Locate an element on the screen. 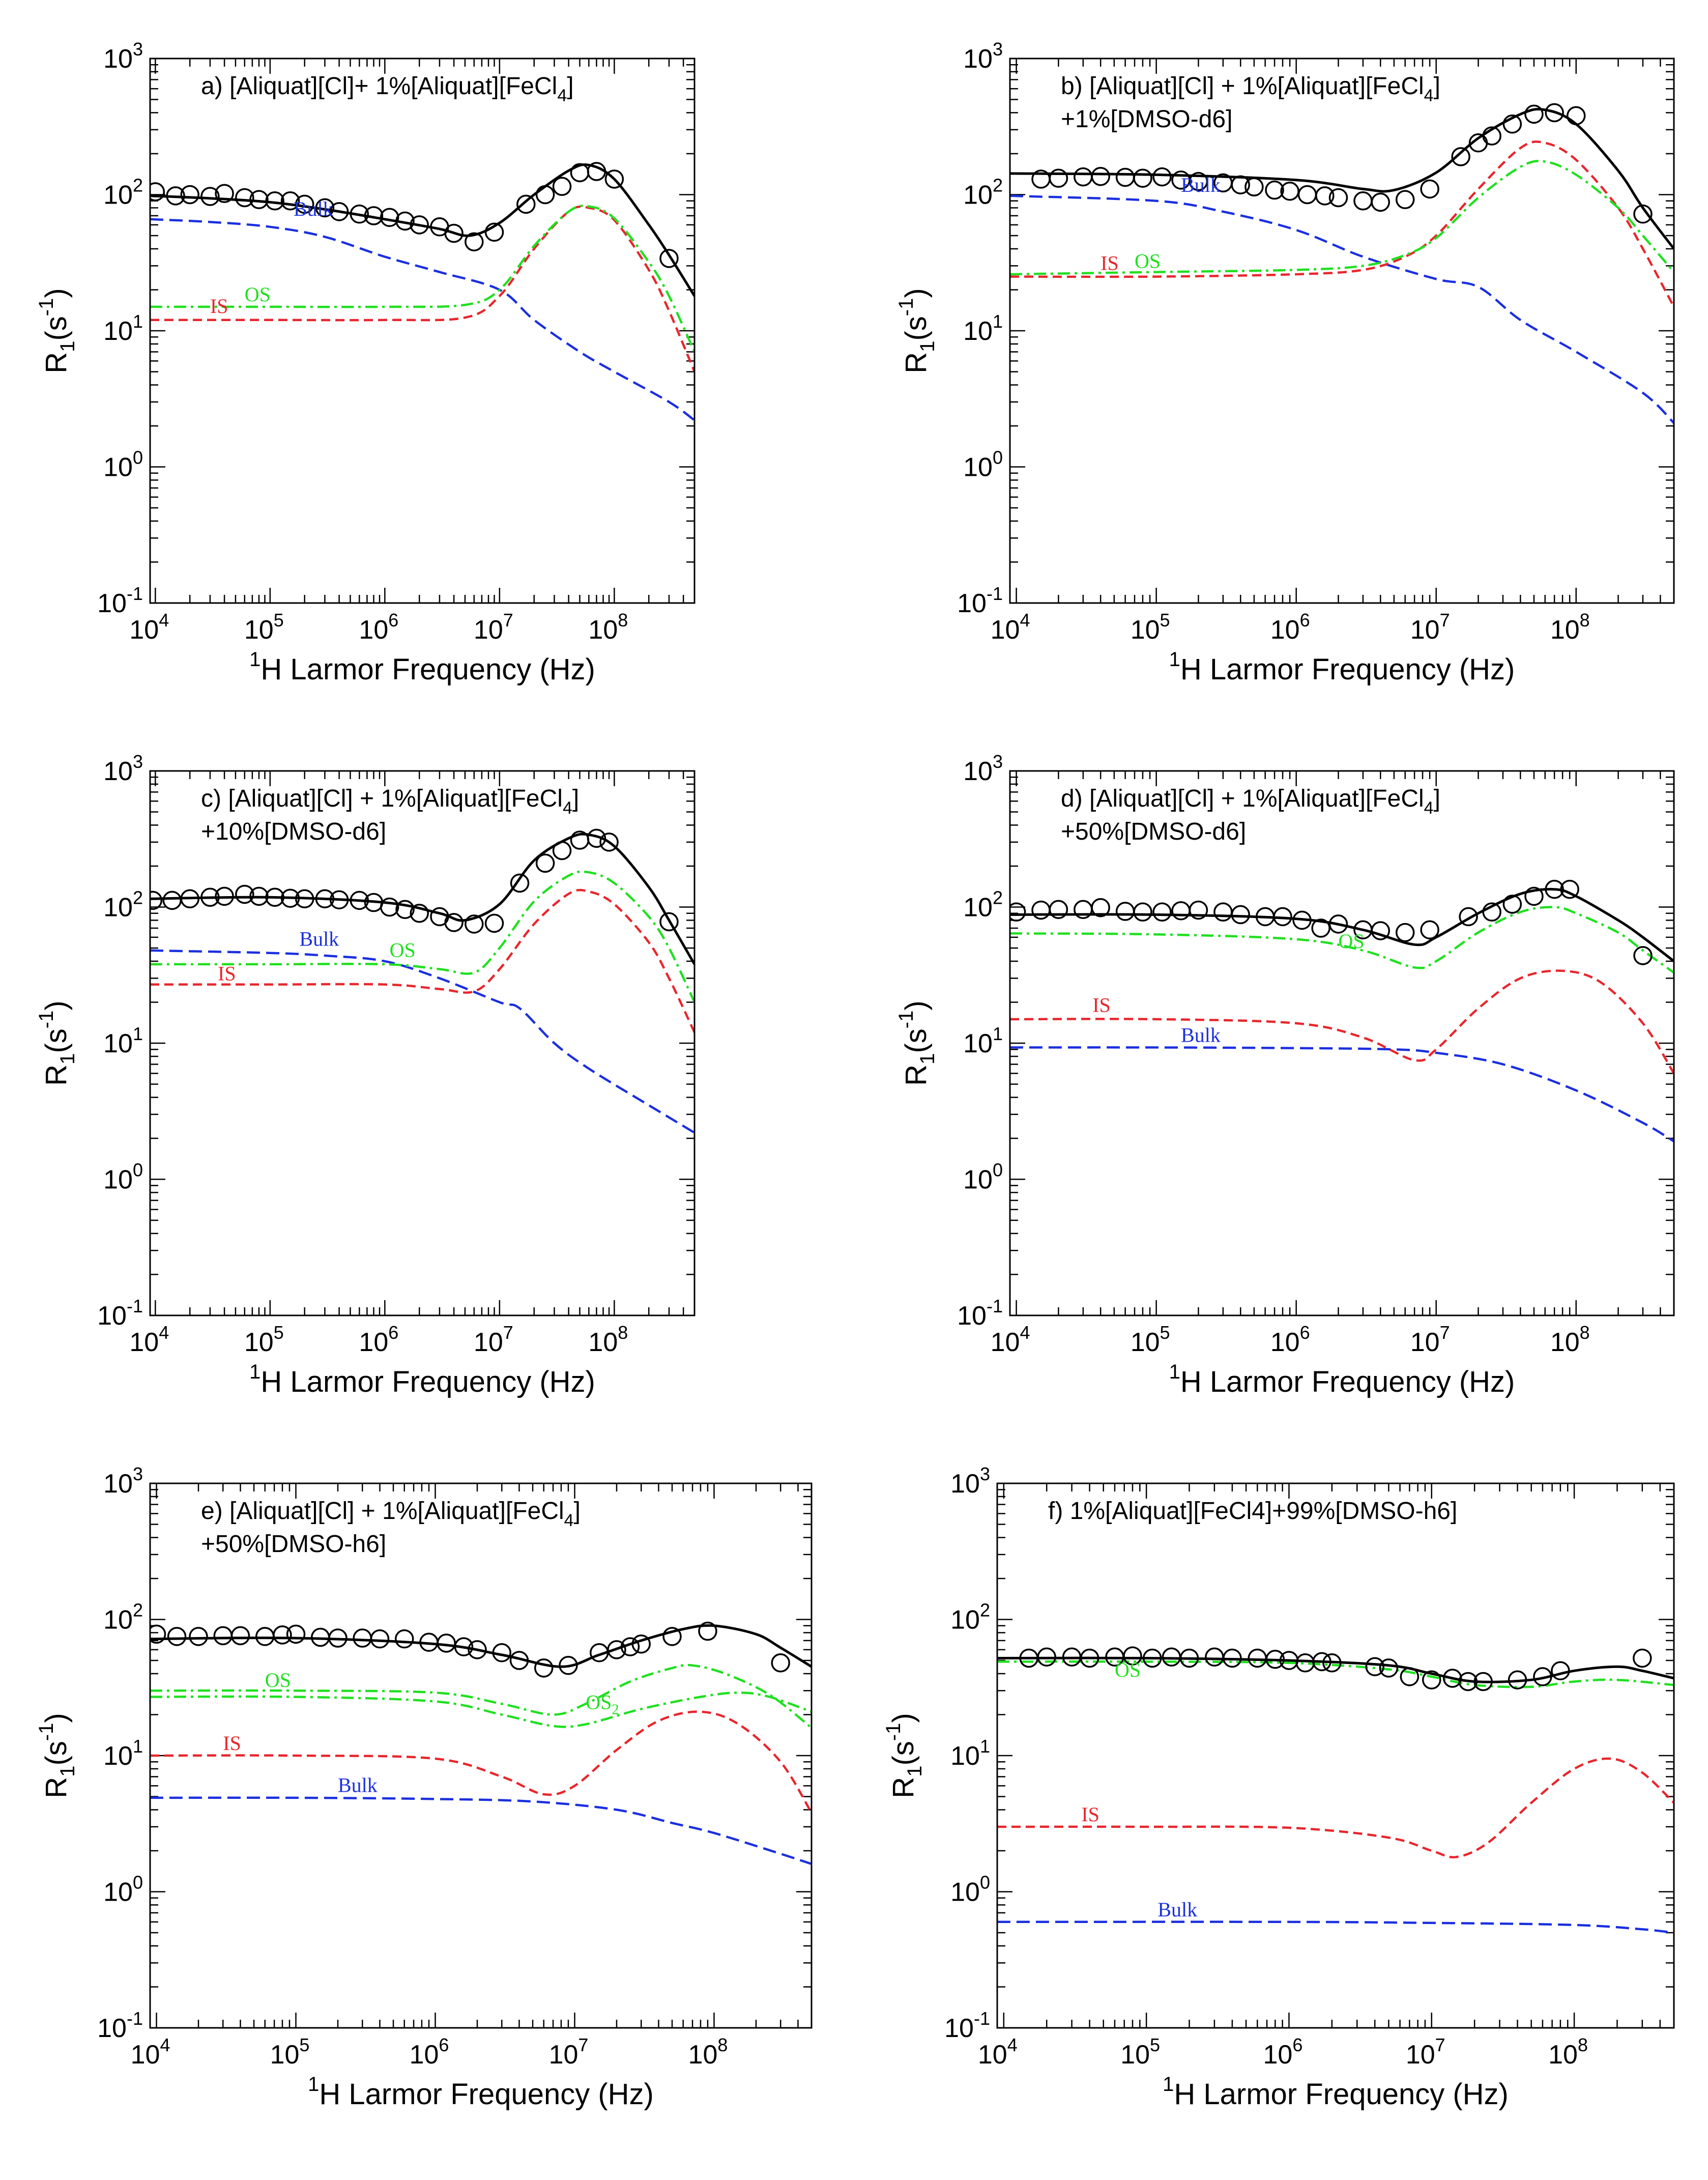 Image resolution: width=1708 pixels, height=2180 pixels. panel-title-line2: +50%[DMSO-d6] is located at coordinates (1153, 831).